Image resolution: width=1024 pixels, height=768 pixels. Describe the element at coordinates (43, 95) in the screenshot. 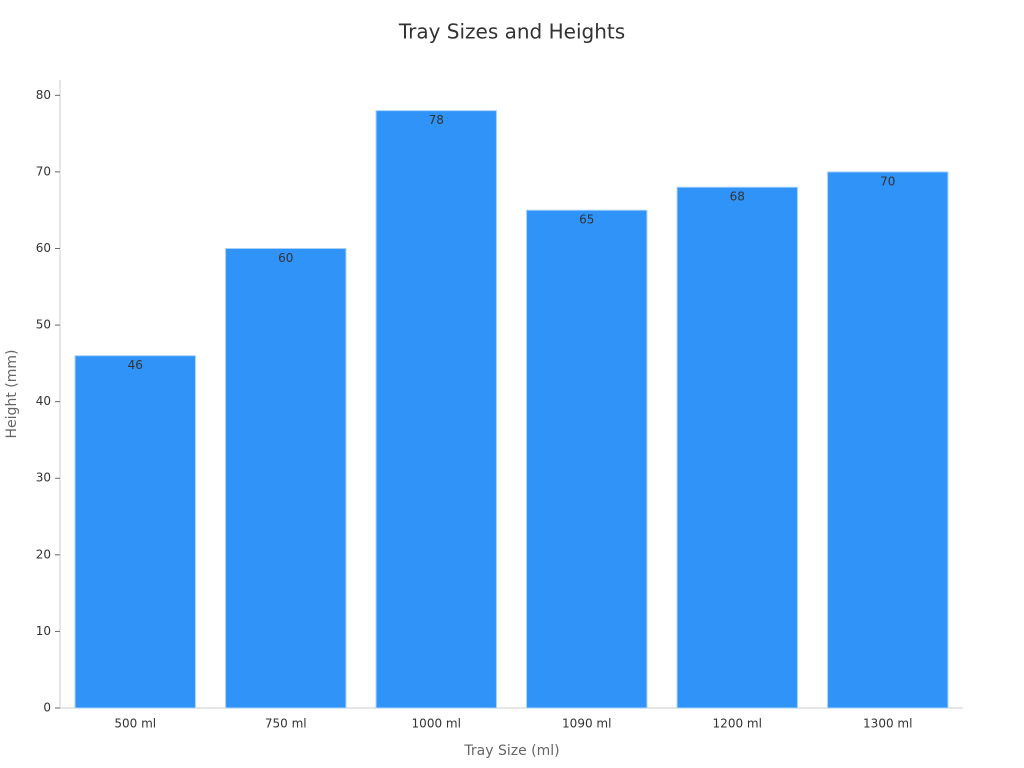

I see `y-tick-label: 80` at that location.